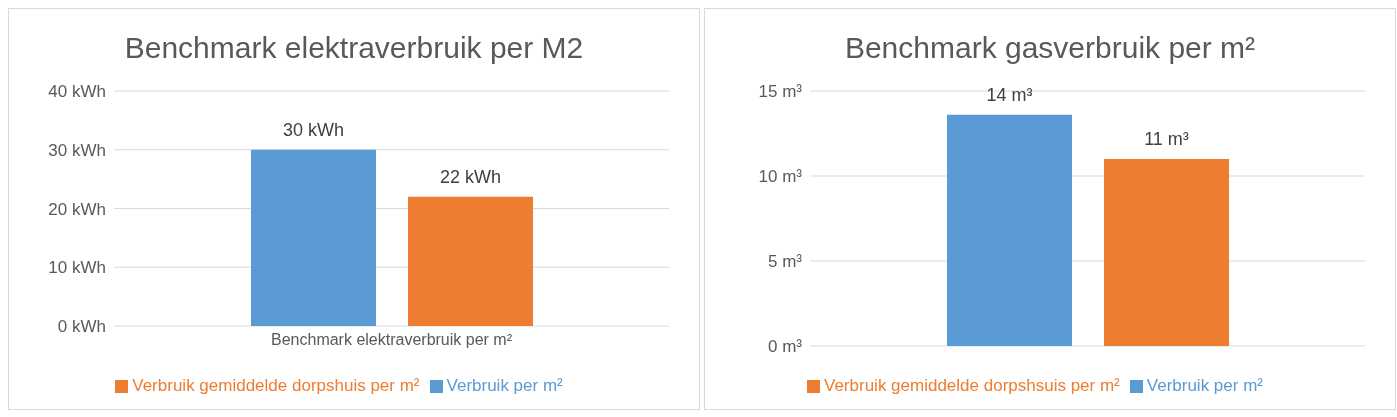  What do you see at coordinates (1050, 48) in the screenshot?
I see `chart-title: Benchmark gasverbruik per m²` at bounding box center [1050, 48].